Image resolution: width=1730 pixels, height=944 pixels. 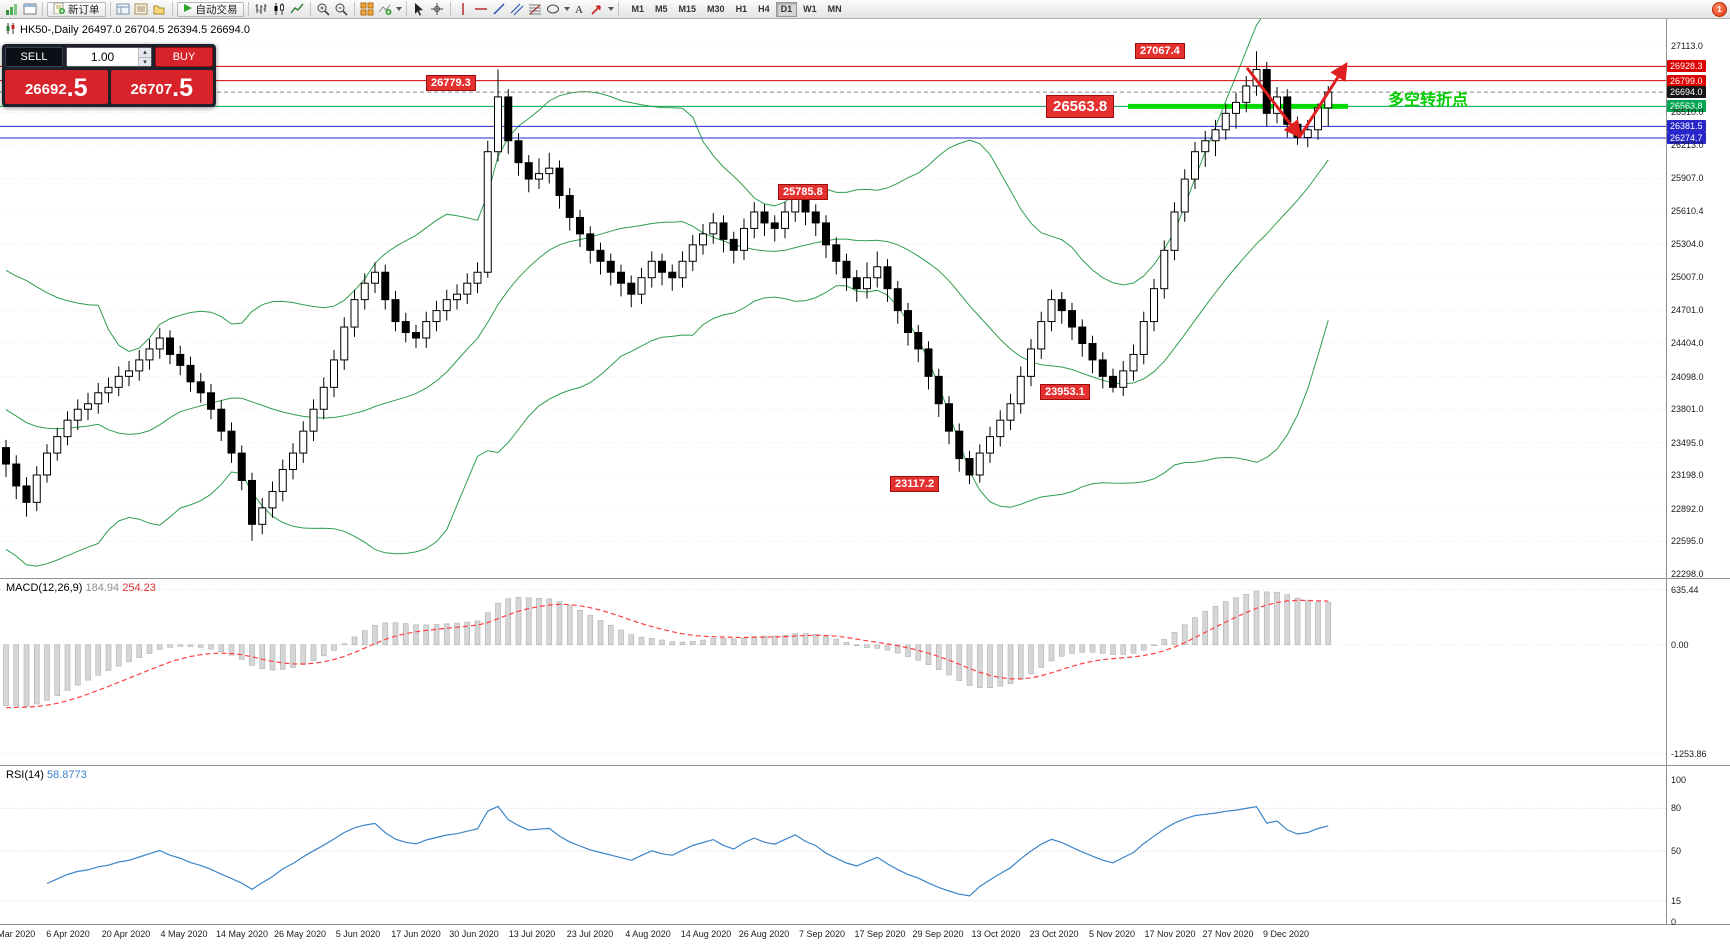 What do you see at coordinates (44, 588) in the screenshot?
I see `macd-name: MACD(12,26,9)` at bounding box center [44, 588].